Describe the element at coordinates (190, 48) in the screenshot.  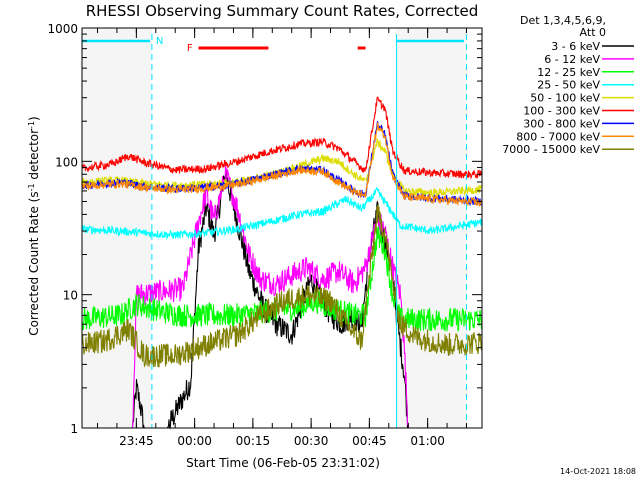
I see `flare-flag-label: F` at that location.